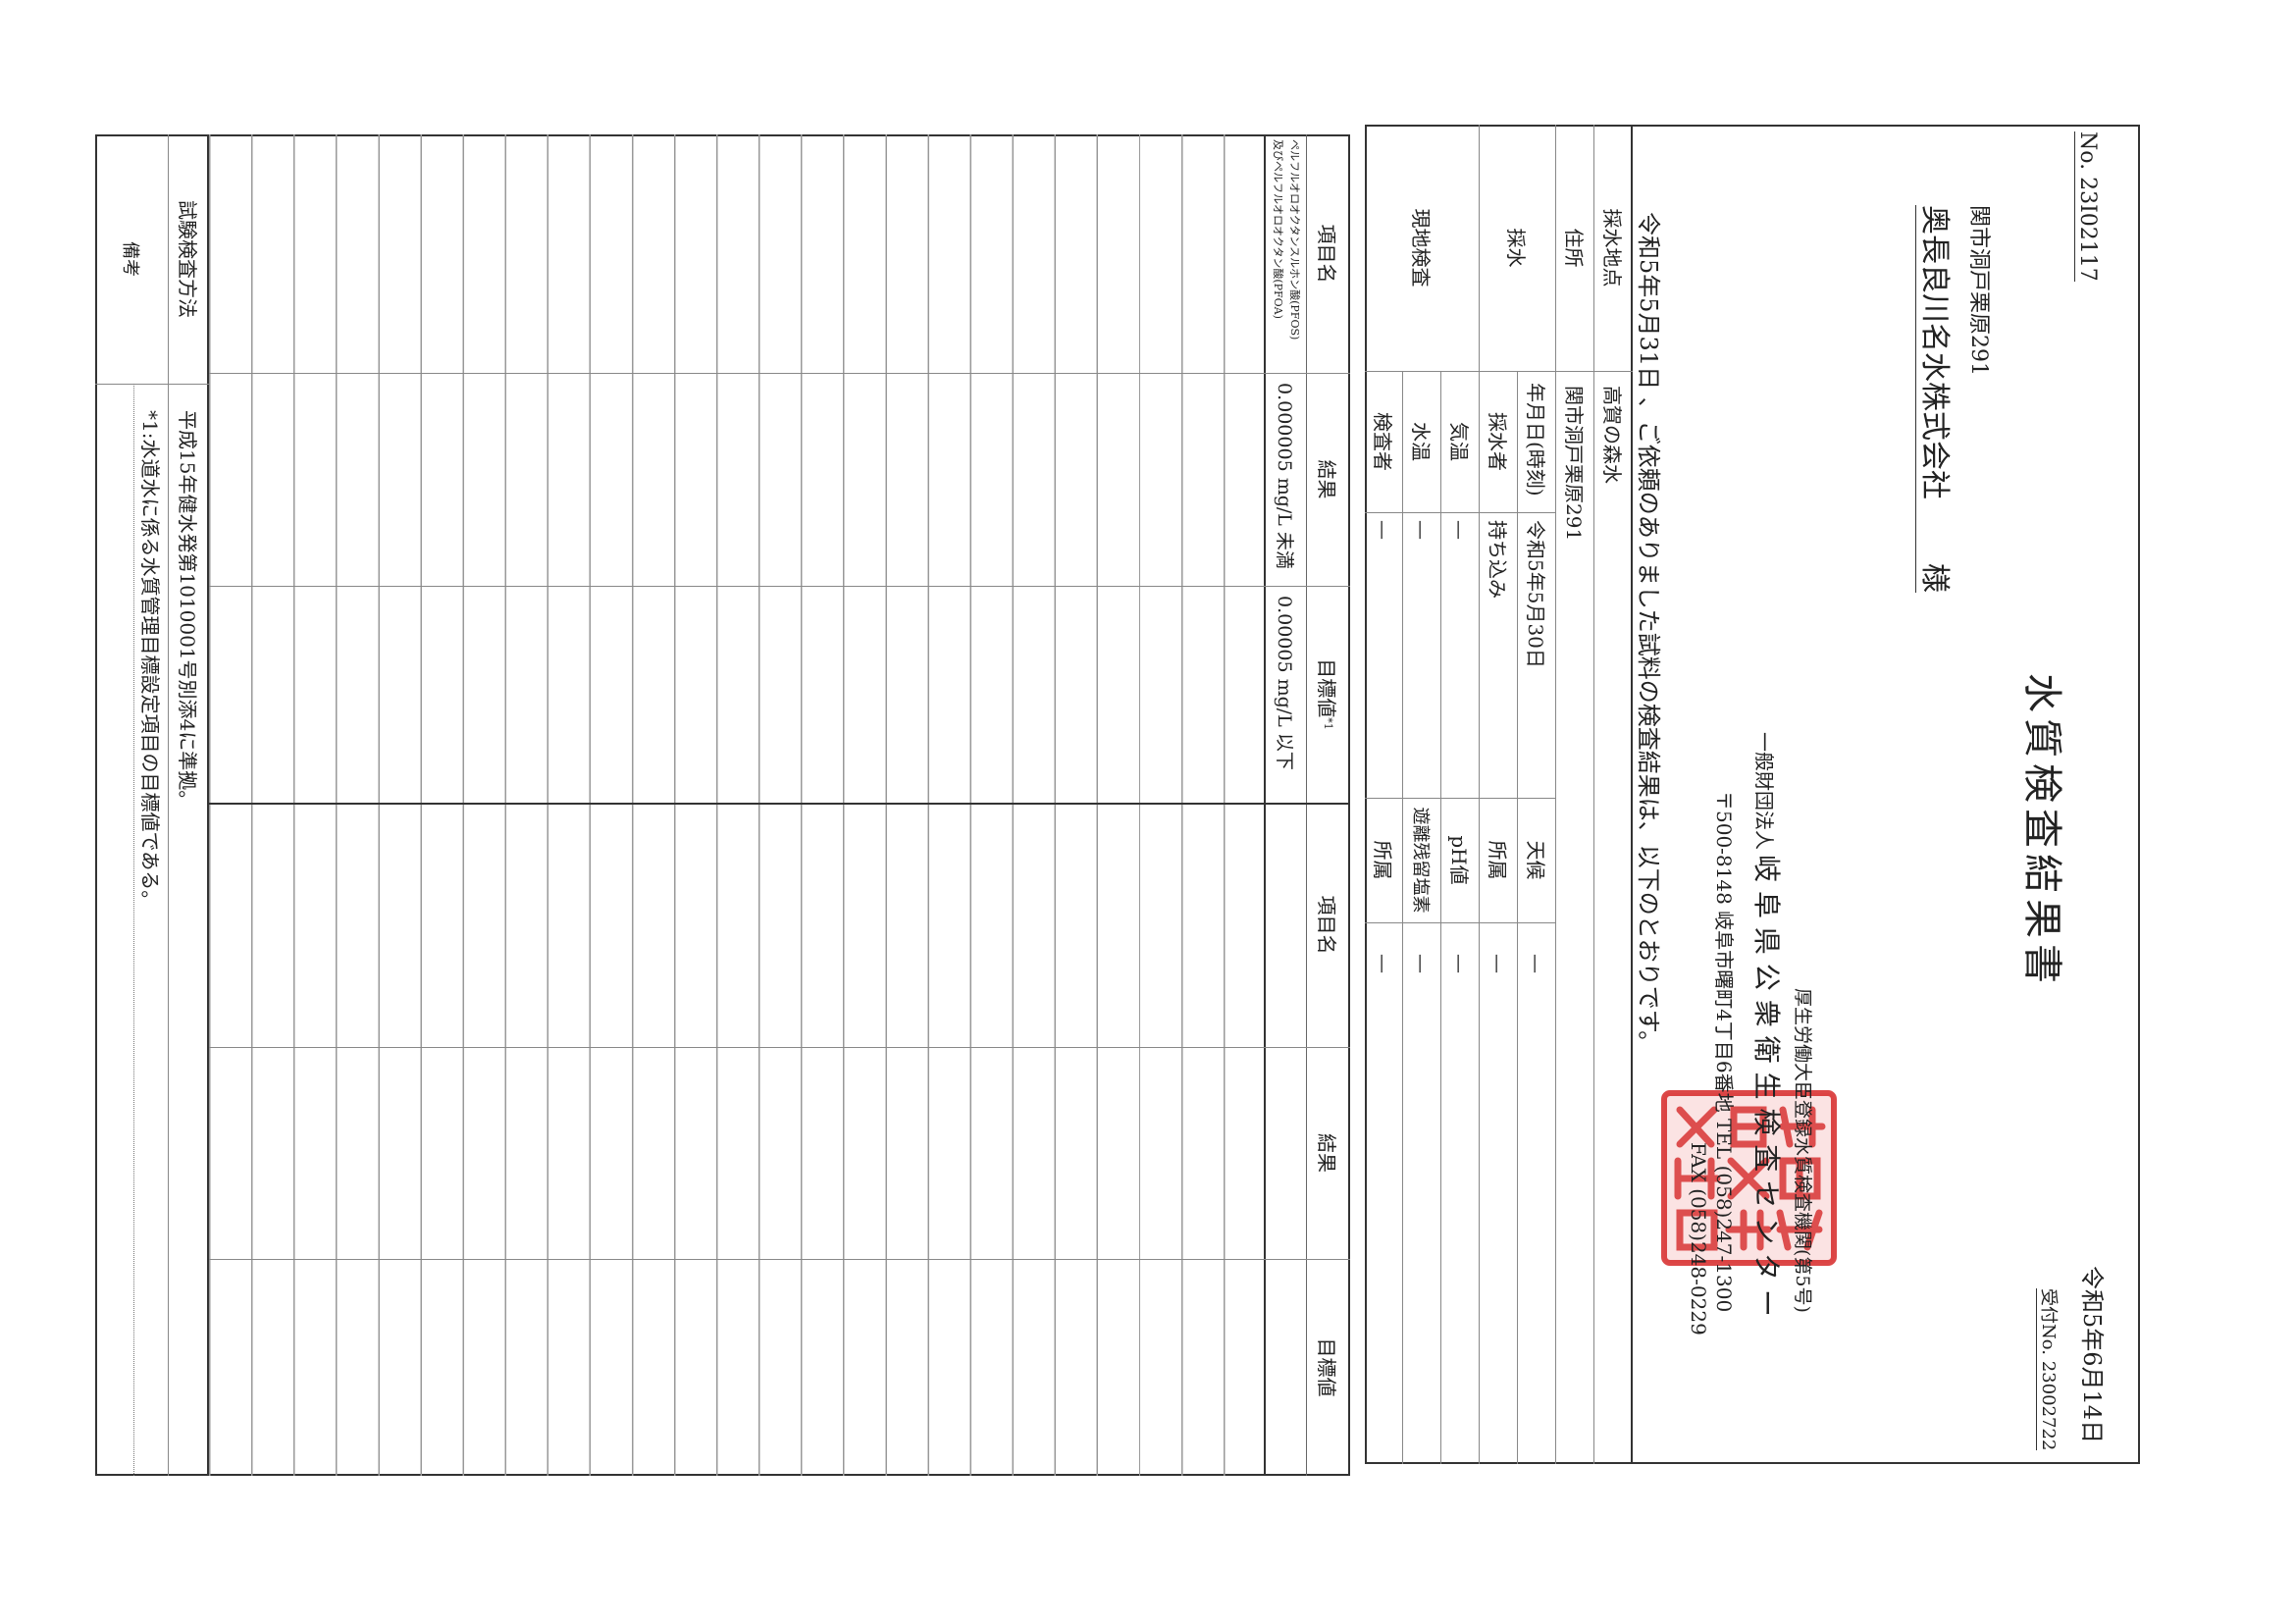 Image resolution: width=2296 pixels, height=1623 pixels. I want to click on sampling-date-value: 令和5年5月30日, so click(1535, 594).